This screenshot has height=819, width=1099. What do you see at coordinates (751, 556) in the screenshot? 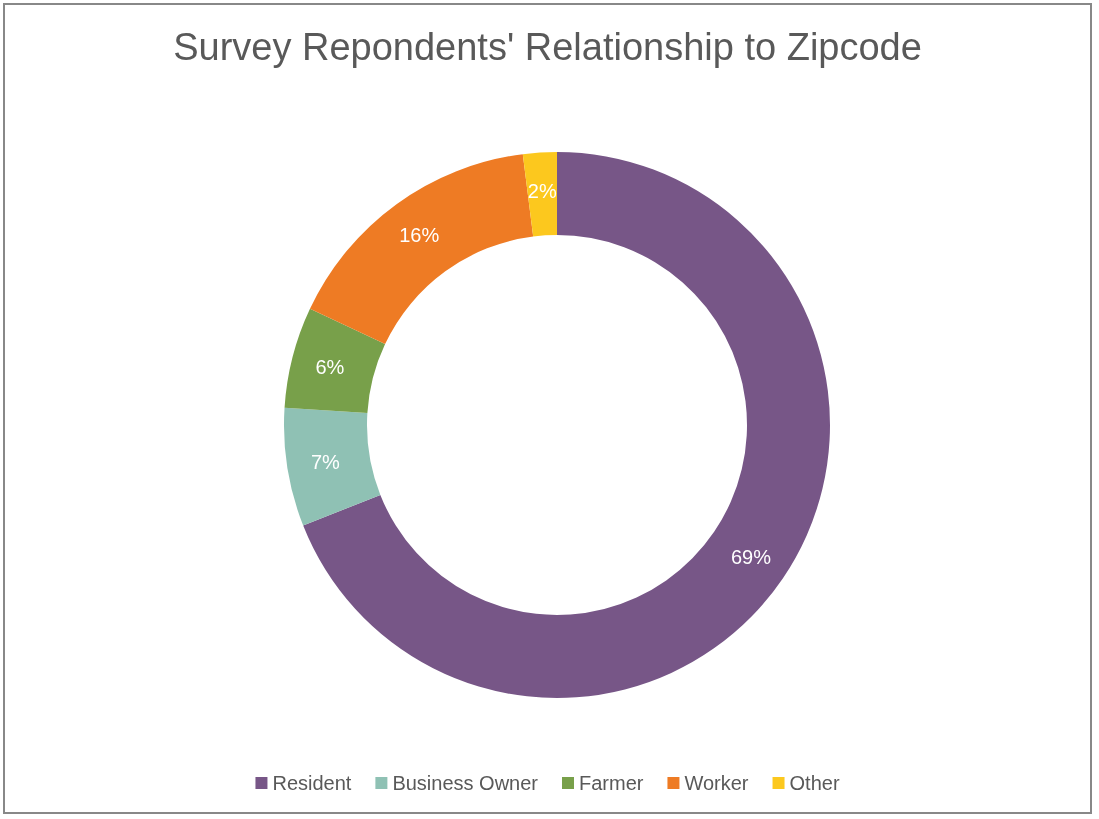
I see `data-label: 69%` at bounding box center [751, 556].